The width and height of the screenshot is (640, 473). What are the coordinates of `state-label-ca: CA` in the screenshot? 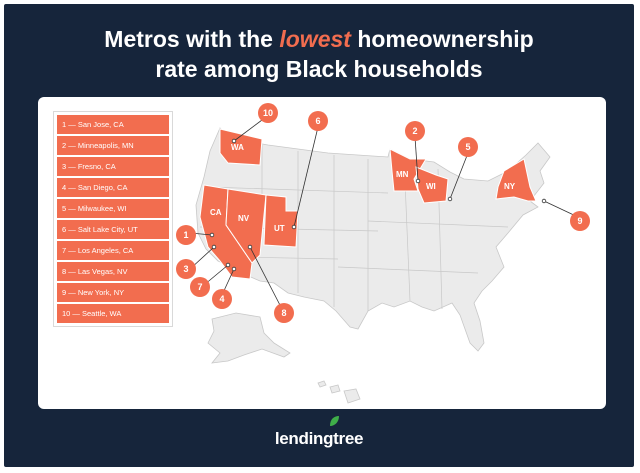 It's located at (216, 212).